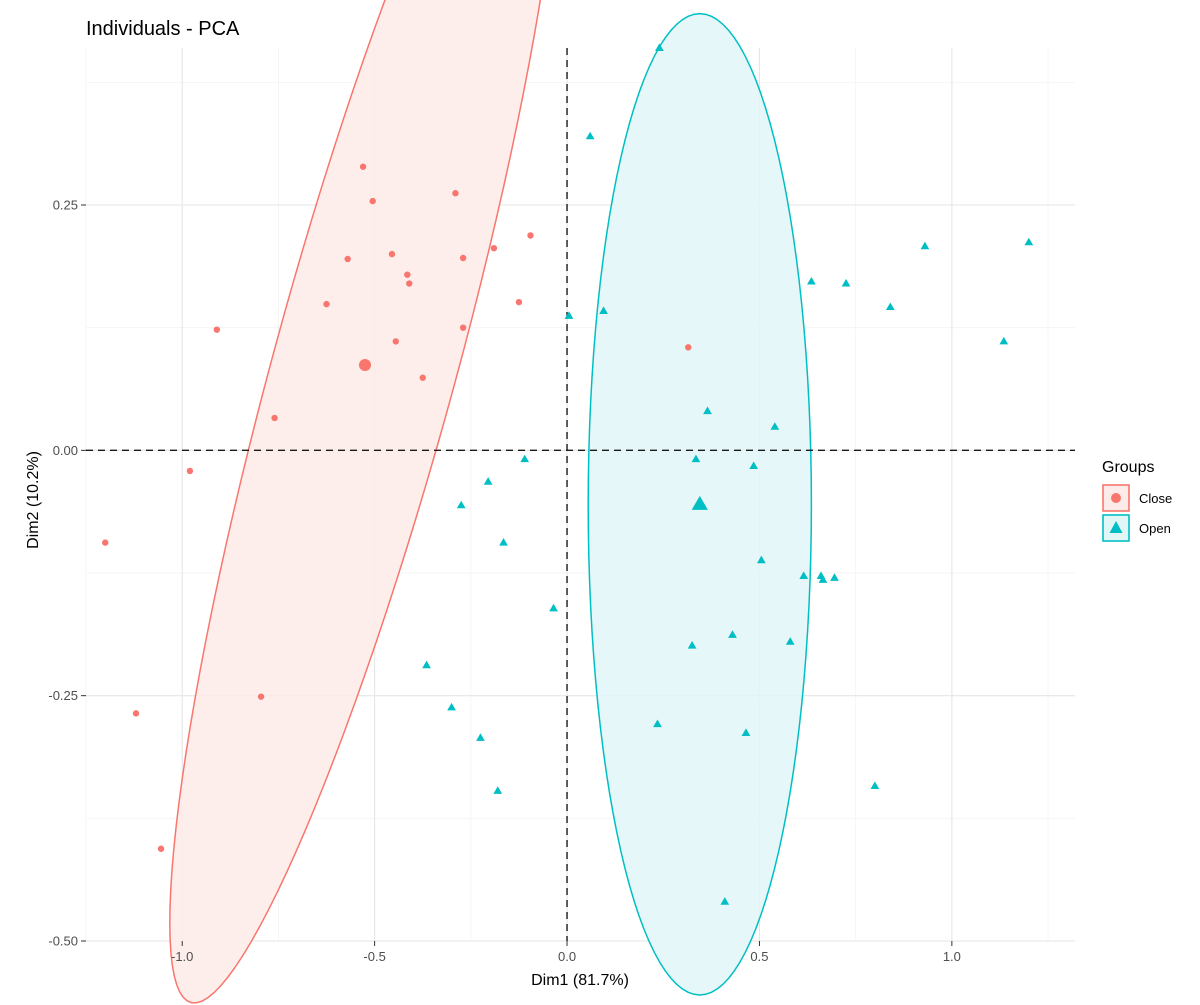 The height and width of the screenshot is (1005, 1200). Describe the element at coordinates (1116, 527) in the screenshot. I see `legend-open-marker` at that location.